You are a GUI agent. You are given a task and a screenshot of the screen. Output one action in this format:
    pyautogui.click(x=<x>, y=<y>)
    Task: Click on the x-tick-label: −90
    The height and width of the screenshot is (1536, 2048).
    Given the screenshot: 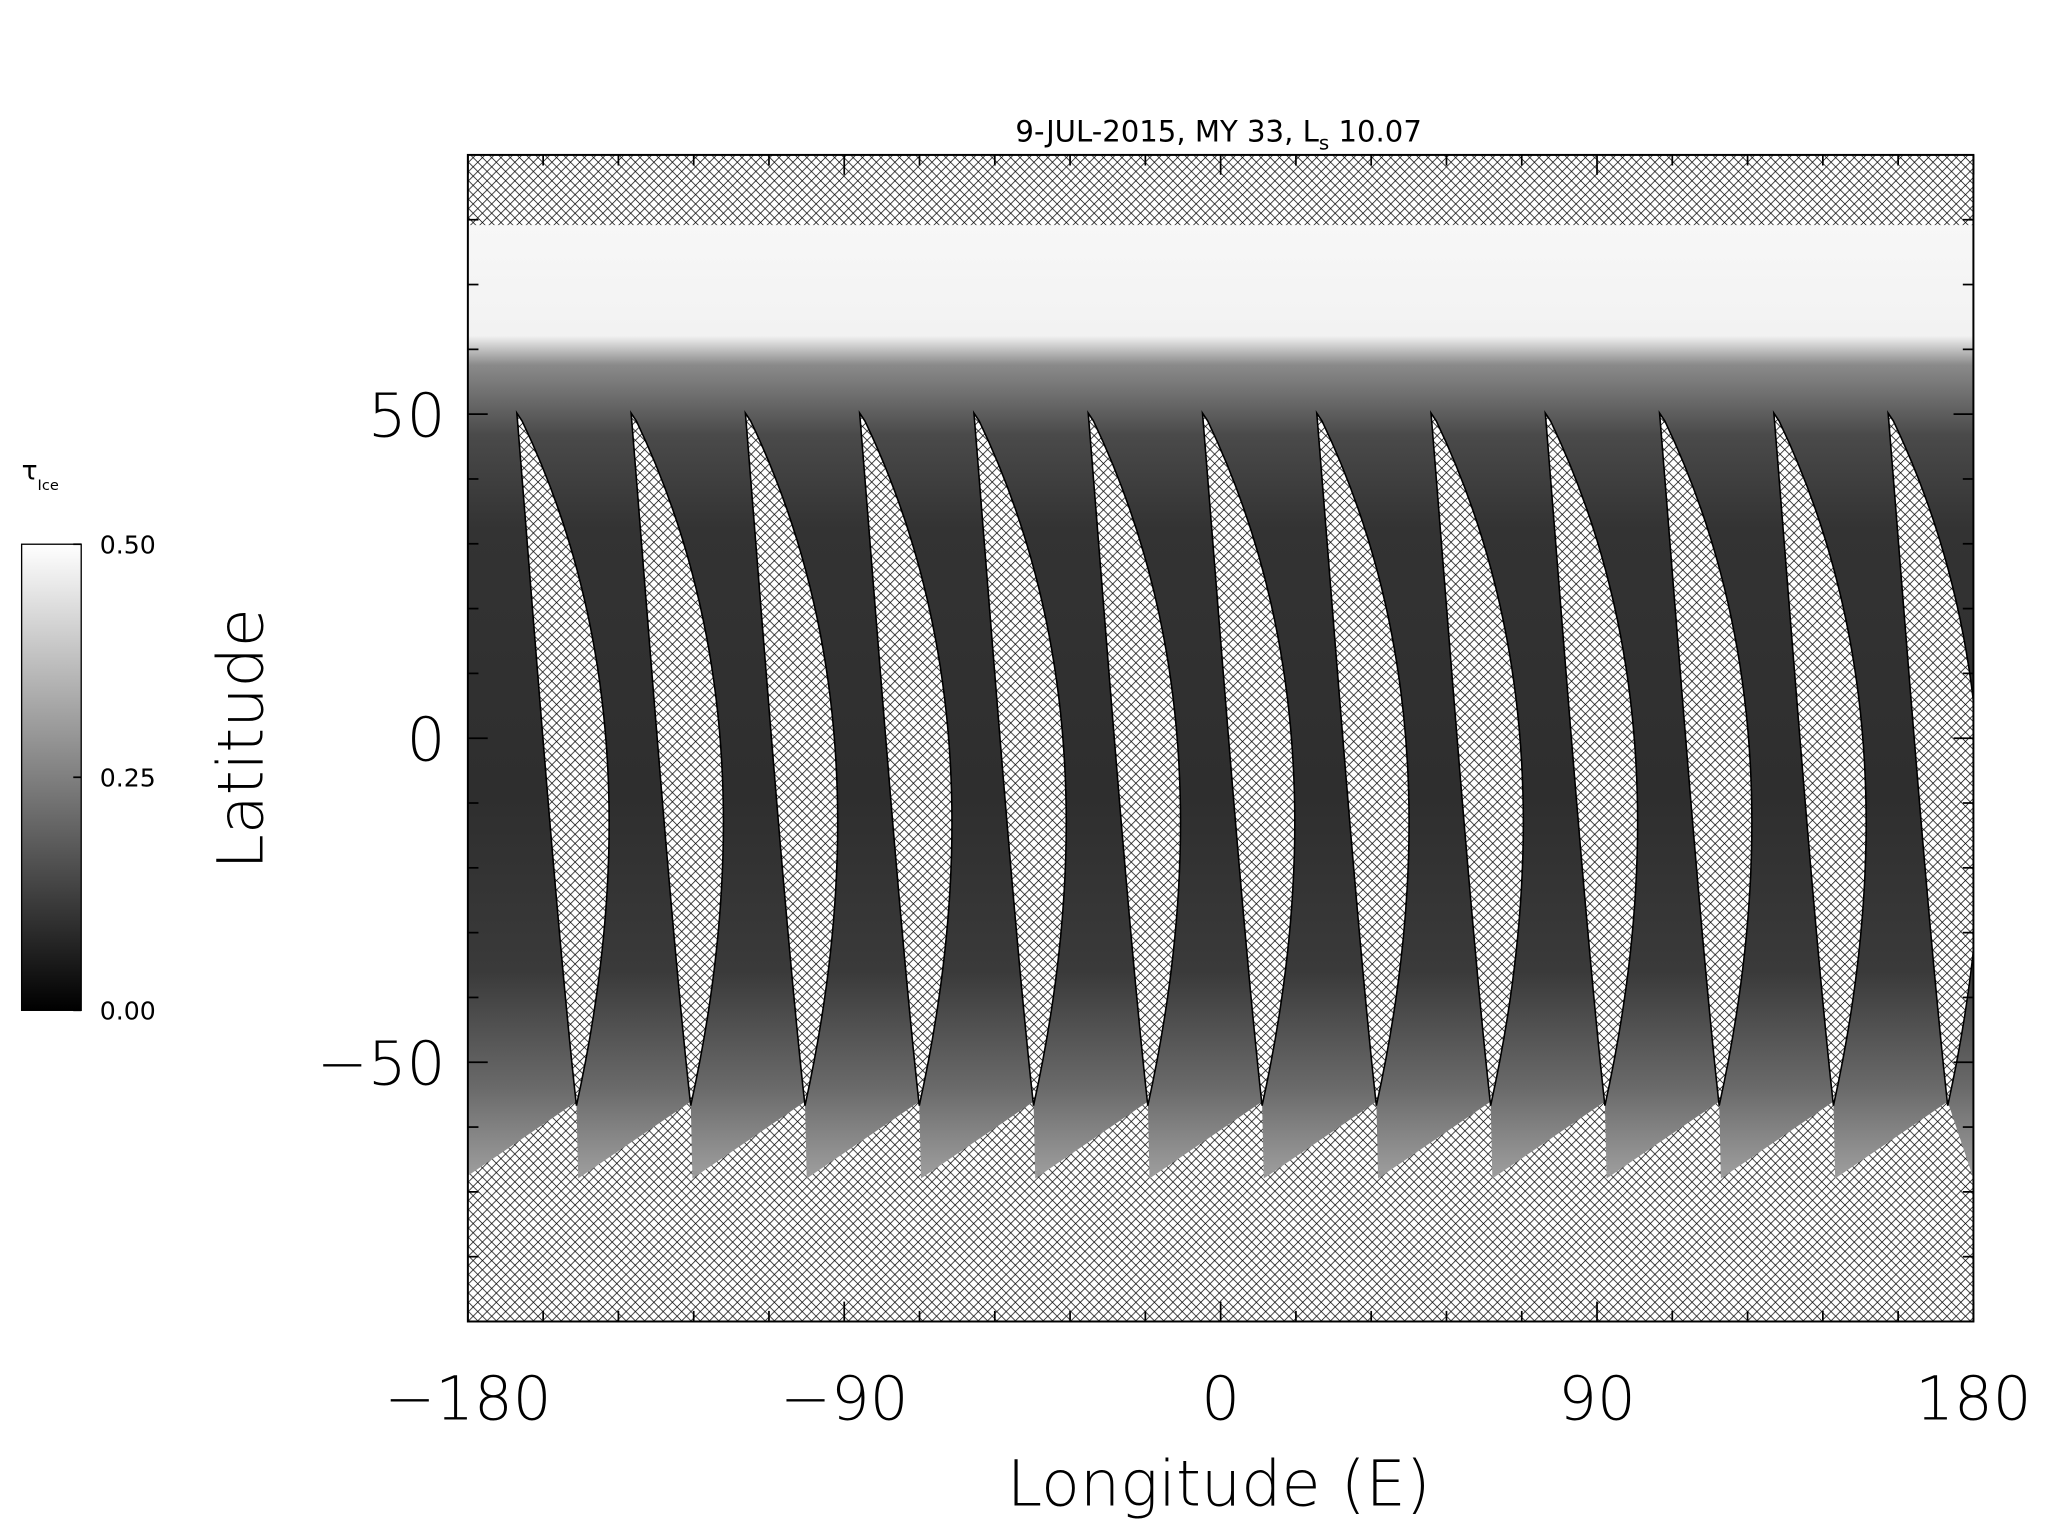 What is the action you would take?
    pyautogui.click(x=844, y=1398)
    